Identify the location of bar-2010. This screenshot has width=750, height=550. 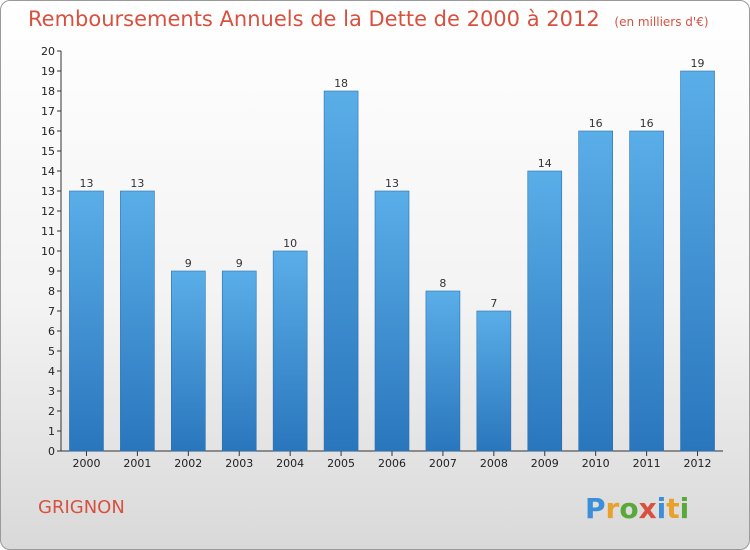
(595, 291).